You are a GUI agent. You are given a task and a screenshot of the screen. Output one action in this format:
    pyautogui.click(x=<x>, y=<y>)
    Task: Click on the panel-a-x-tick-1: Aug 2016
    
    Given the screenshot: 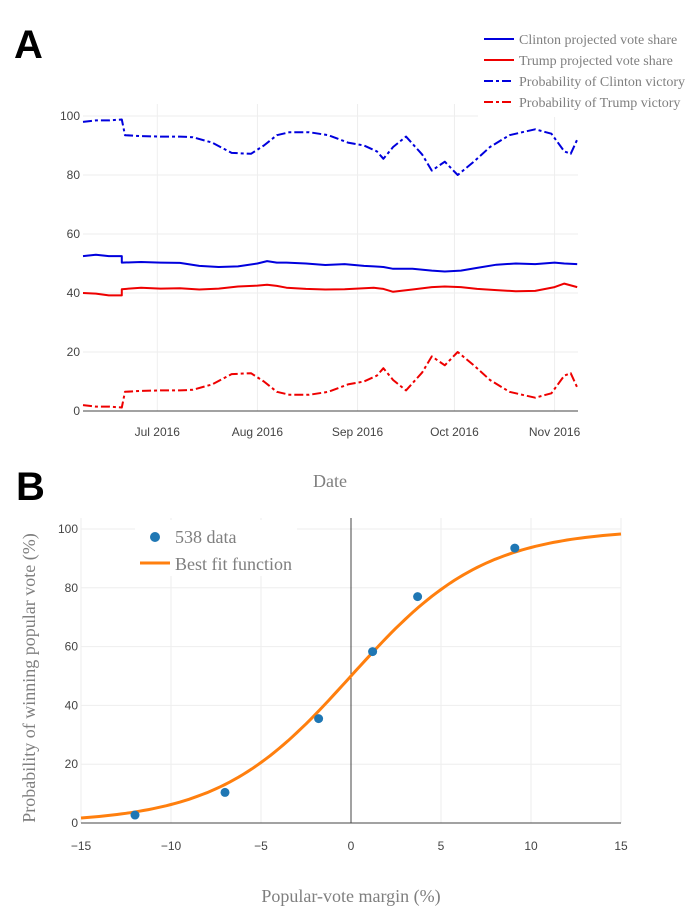 What is the action you would take?
    pyautogui.click(x=258, y=432)
    